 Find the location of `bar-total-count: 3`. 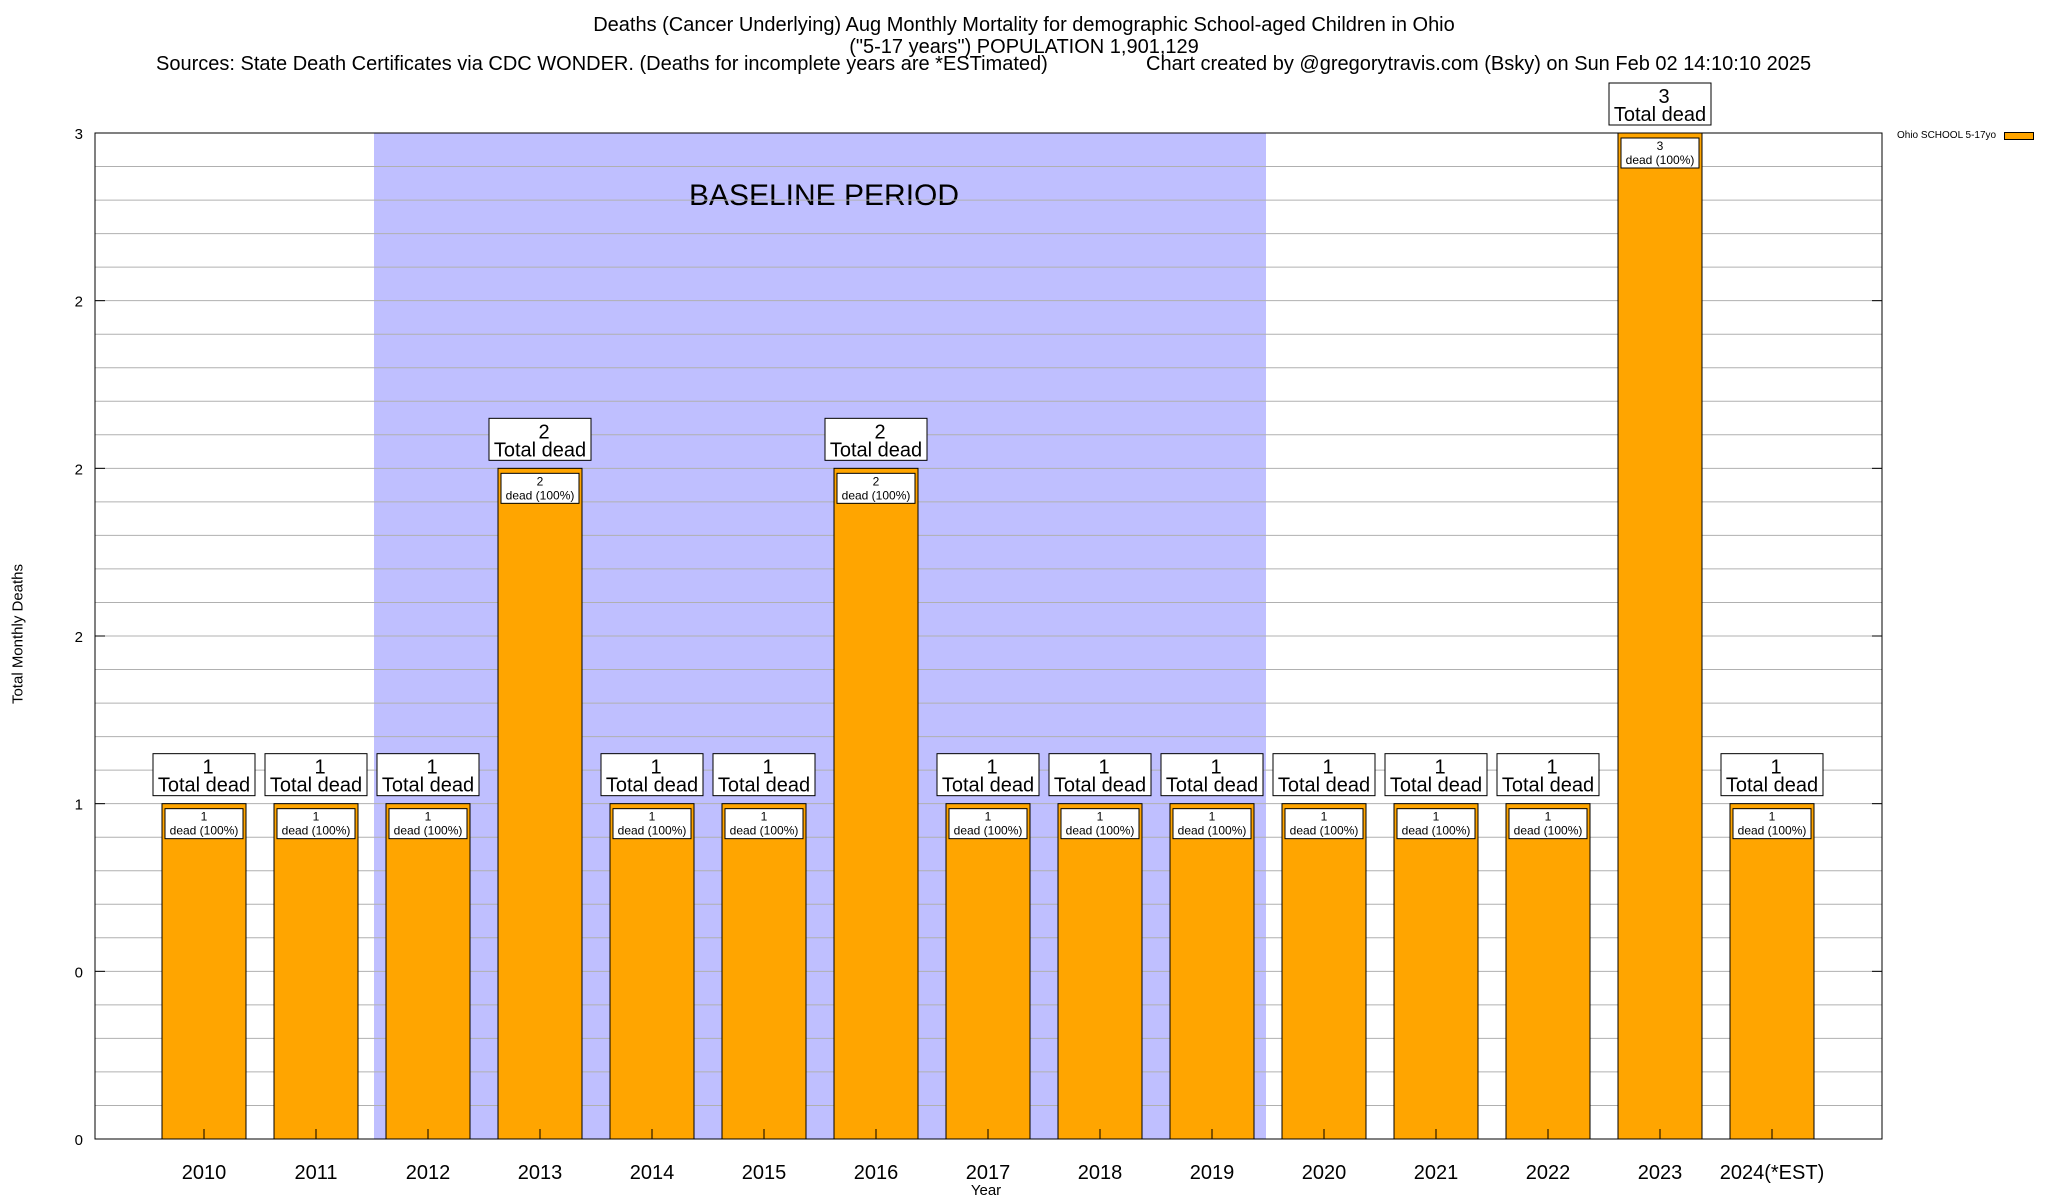

bar-total-count: 3 is located at coordinates (1663, 97).